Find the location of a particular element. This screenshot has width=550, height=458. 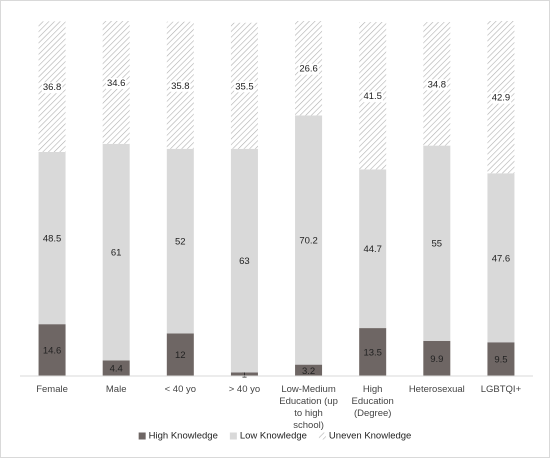

value-label: 70.2 is located at coordinates (308, 241).